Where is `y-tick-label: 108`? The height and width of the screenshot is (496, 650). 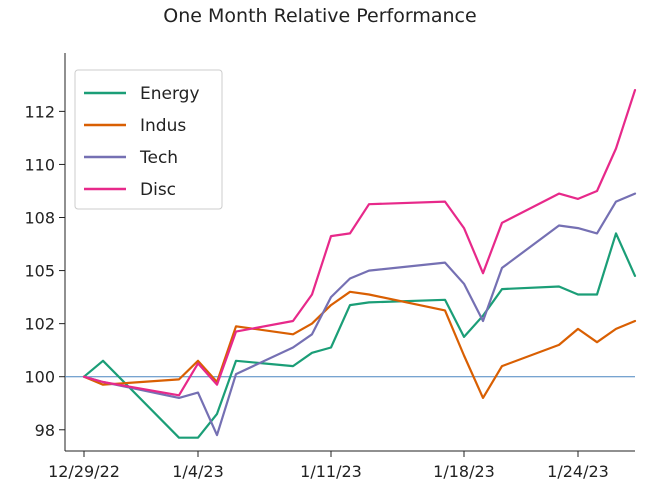
y-tick-label: 108 is located at coordinates (39, 218).